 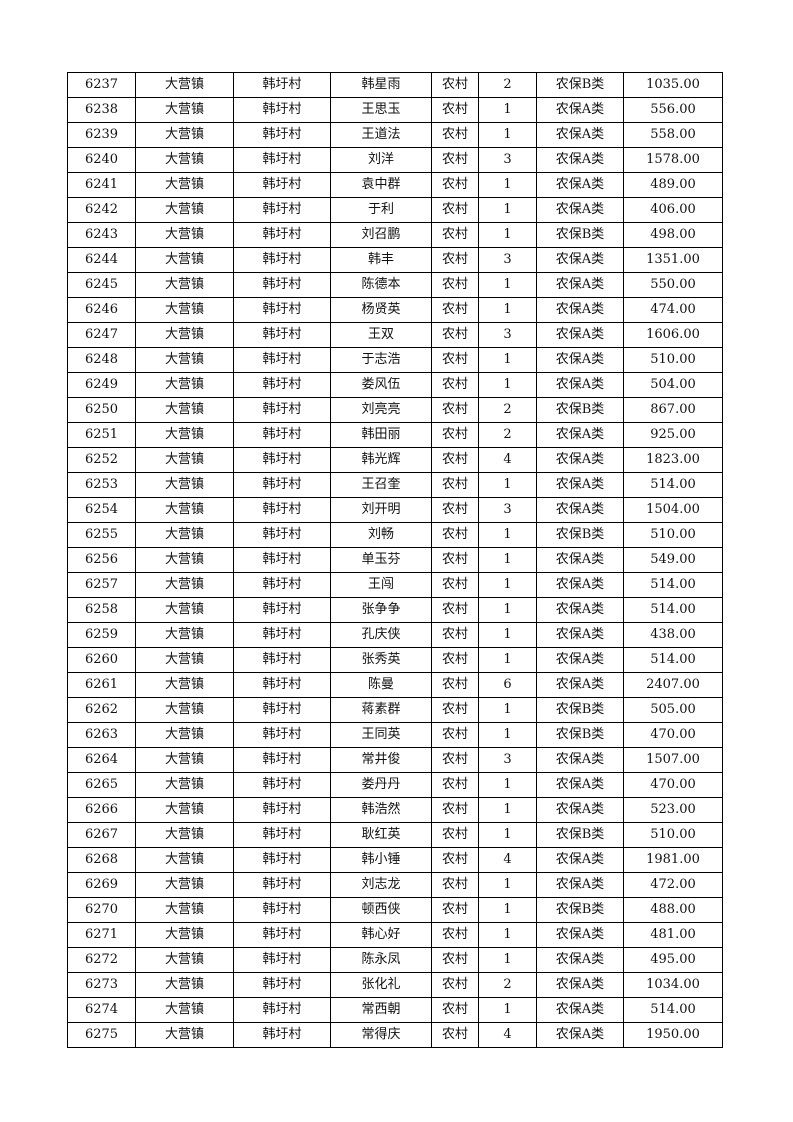 I want to click on table-row: 6262 大营镇 韩圩村 蒋素群 农村 1 农保B类 505.00, so click(x=395, y=710).